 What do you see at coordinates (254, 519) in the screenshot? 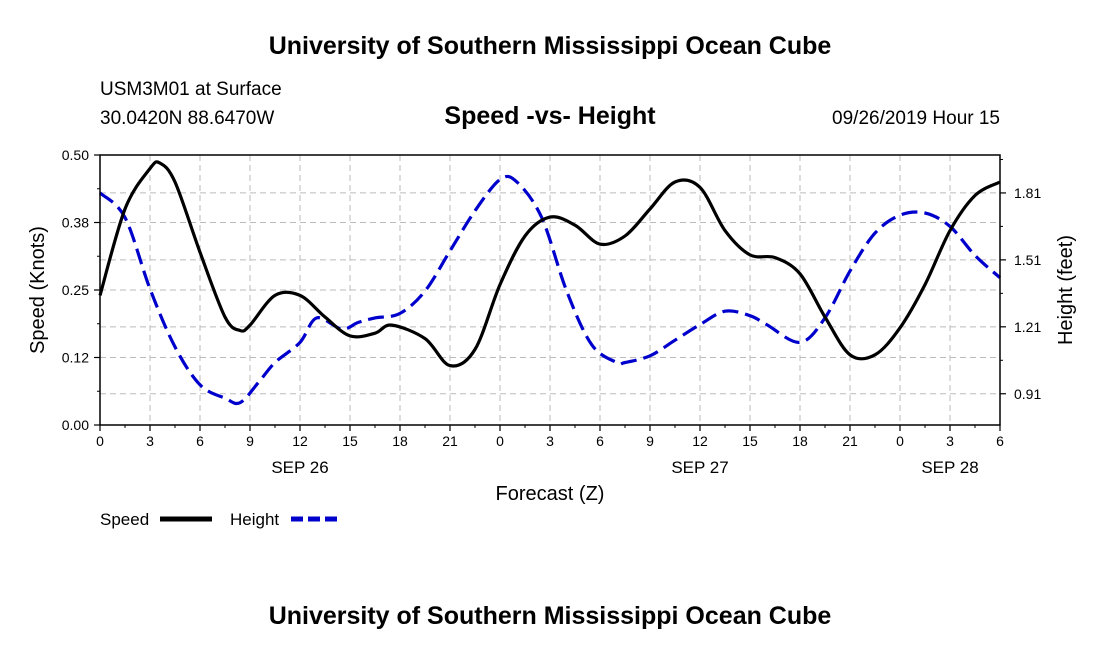
I see `legend-height-label: Height` at bounding box center [254, 519].